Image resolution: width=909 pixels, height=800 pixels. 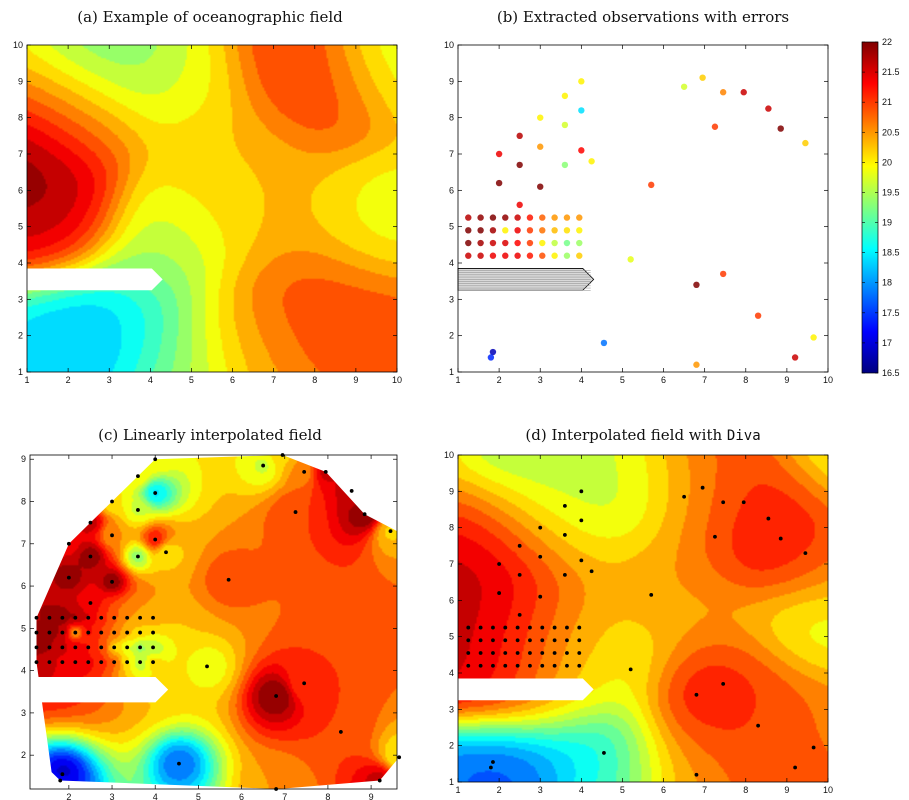 I want to click on x-tick-label: 4, so click(x=150, y=380).